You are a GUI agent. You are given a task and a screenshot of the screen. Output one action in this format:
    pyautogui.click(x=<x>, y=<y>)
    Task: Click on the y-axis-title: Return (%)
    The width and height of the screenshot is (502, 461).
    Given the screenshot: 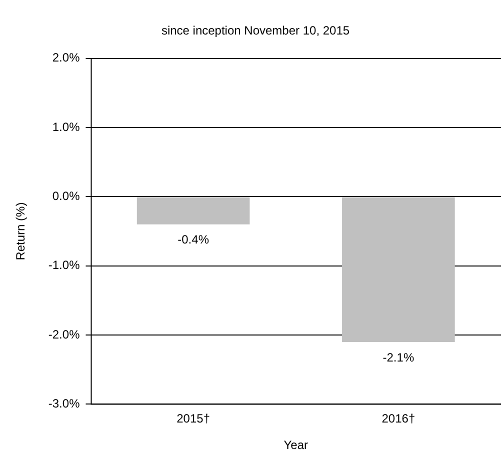 What is the action you would take?
    pyautogui.click(x=21, y=231)
    